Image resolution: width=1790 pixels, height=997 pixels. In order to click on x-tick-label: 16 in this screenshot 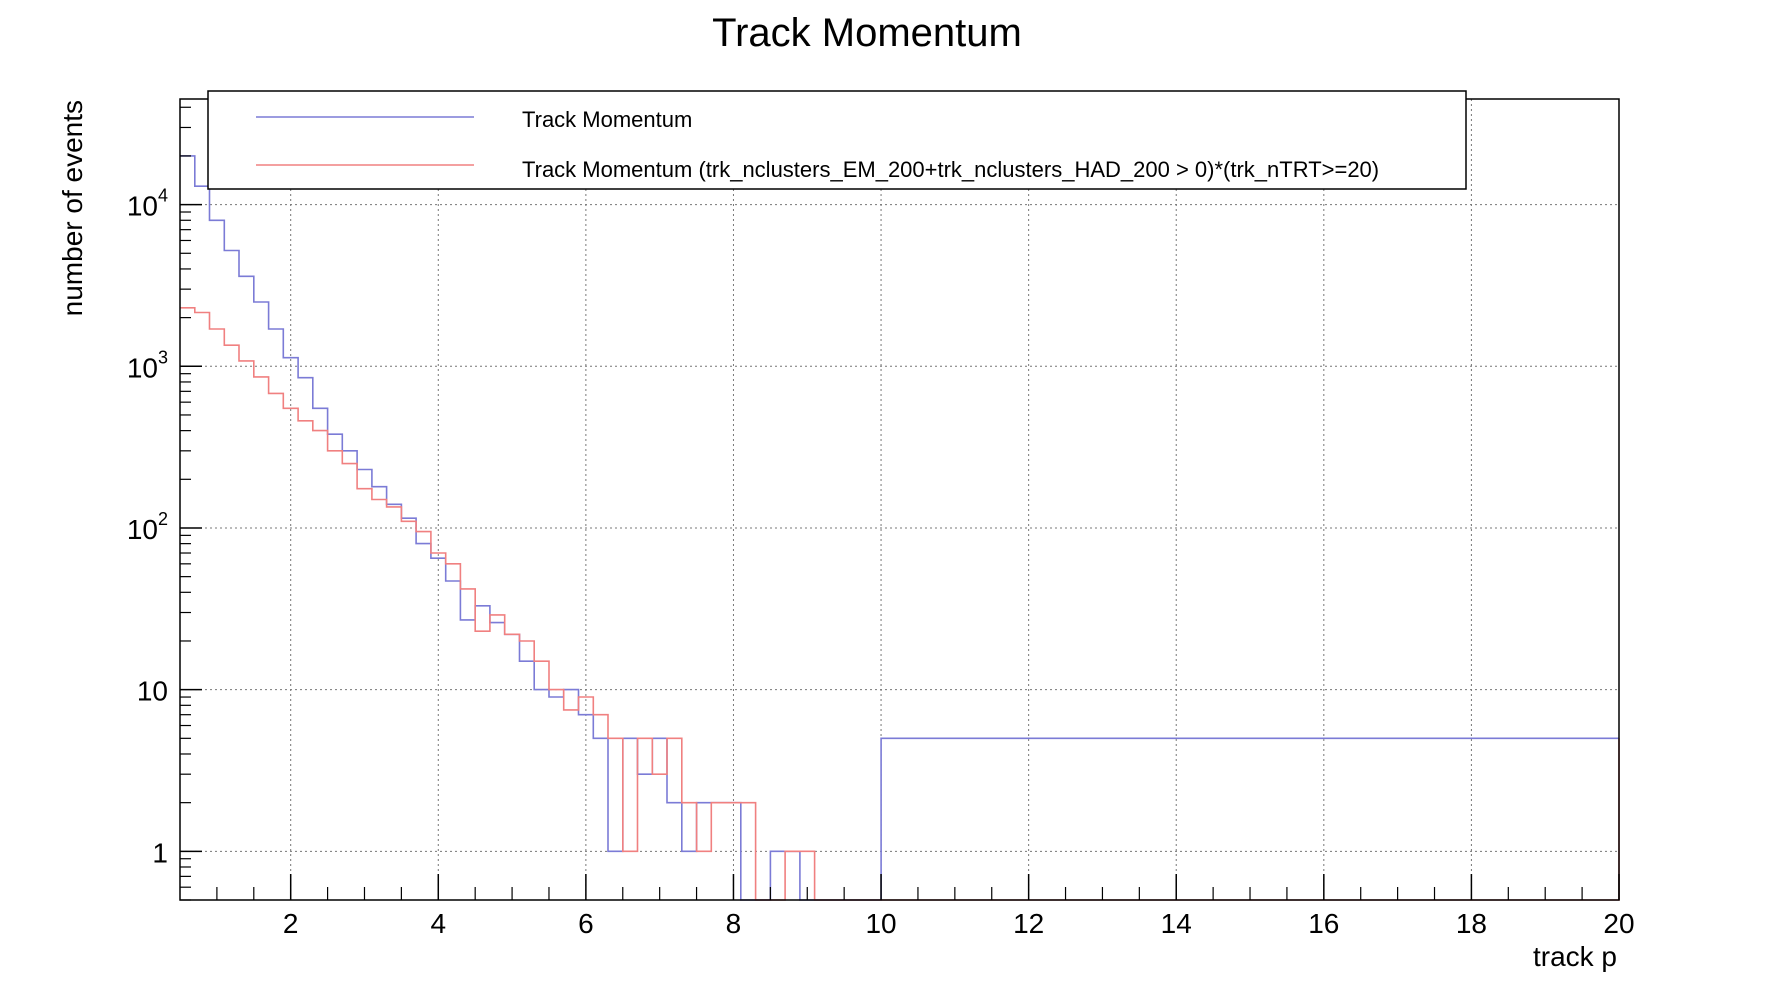, I will do `click(1323, 923)`.